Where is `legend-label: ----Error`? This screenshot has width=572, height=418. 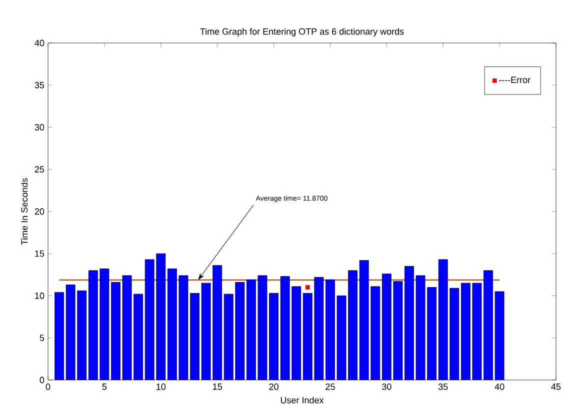 legend-label: ----Error is located at coordinates (514, 80).